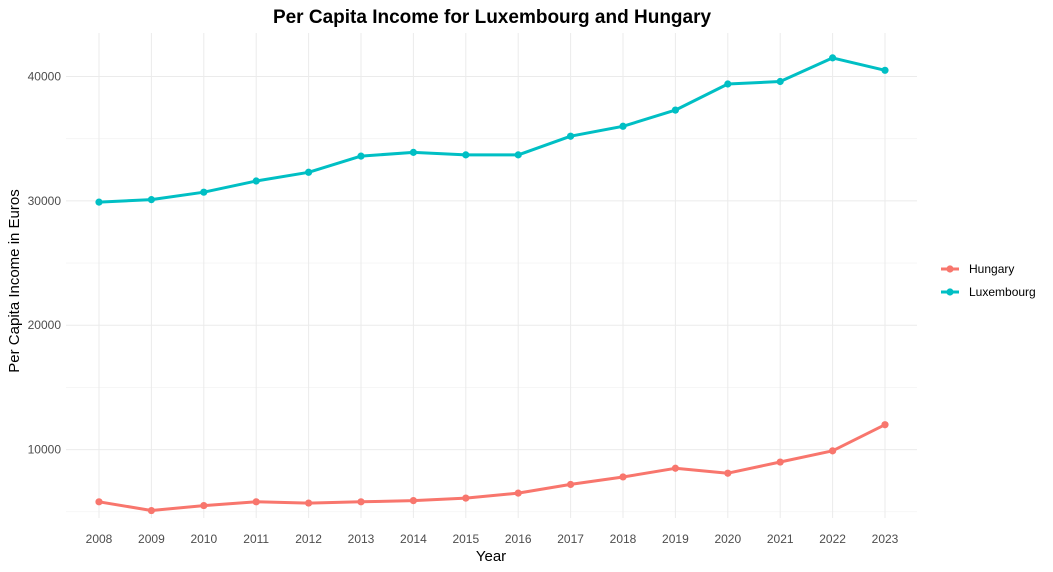 This screenshot has height=572, width=1053. I want to click on x-tick-label: 2021, so click(780, 539).